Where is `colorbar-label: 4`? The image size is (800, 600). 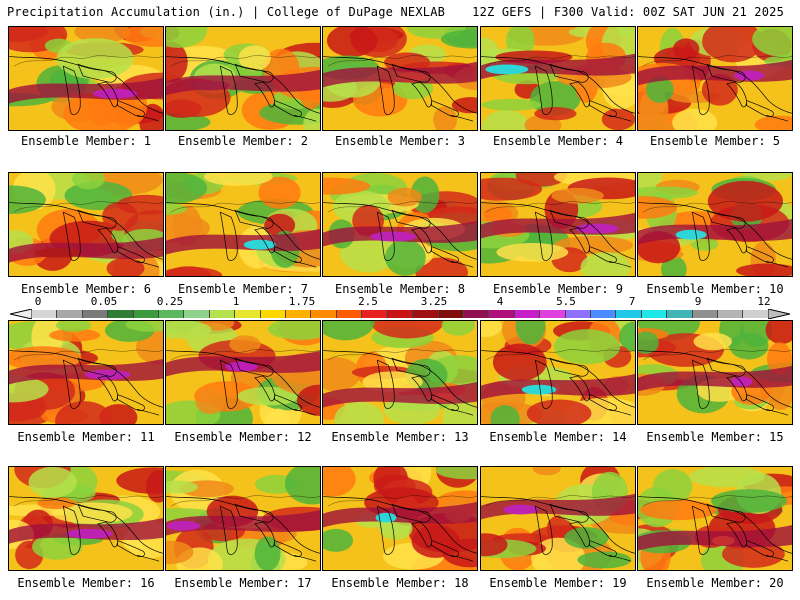 colorbar-label: 4 is located at coordinates (500, 301).